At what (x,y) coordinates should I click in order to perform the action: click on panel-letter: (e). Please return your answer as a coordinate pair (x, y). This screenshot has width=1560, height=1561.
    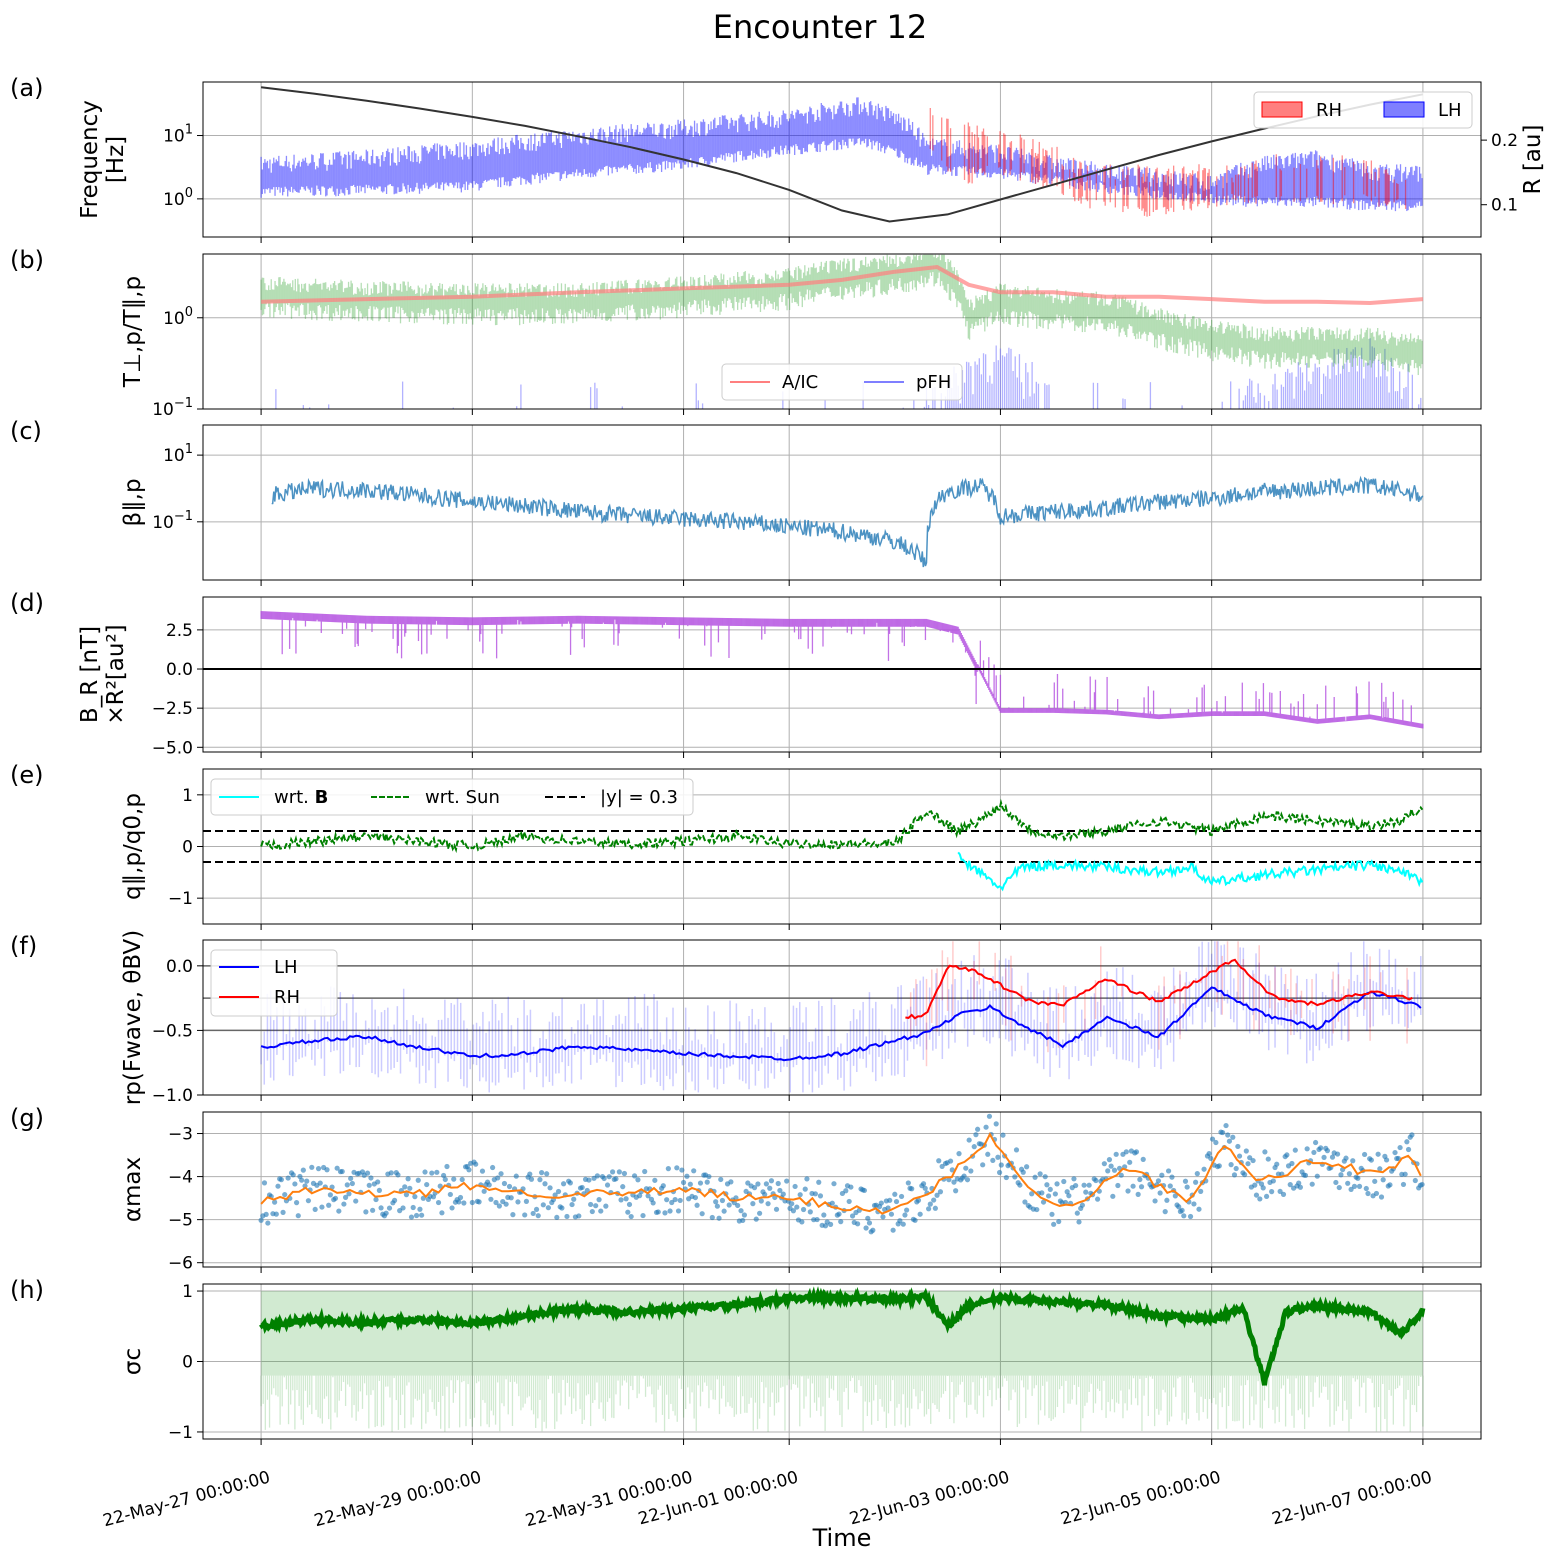
    Looking at the image, I should click on (27, 775).